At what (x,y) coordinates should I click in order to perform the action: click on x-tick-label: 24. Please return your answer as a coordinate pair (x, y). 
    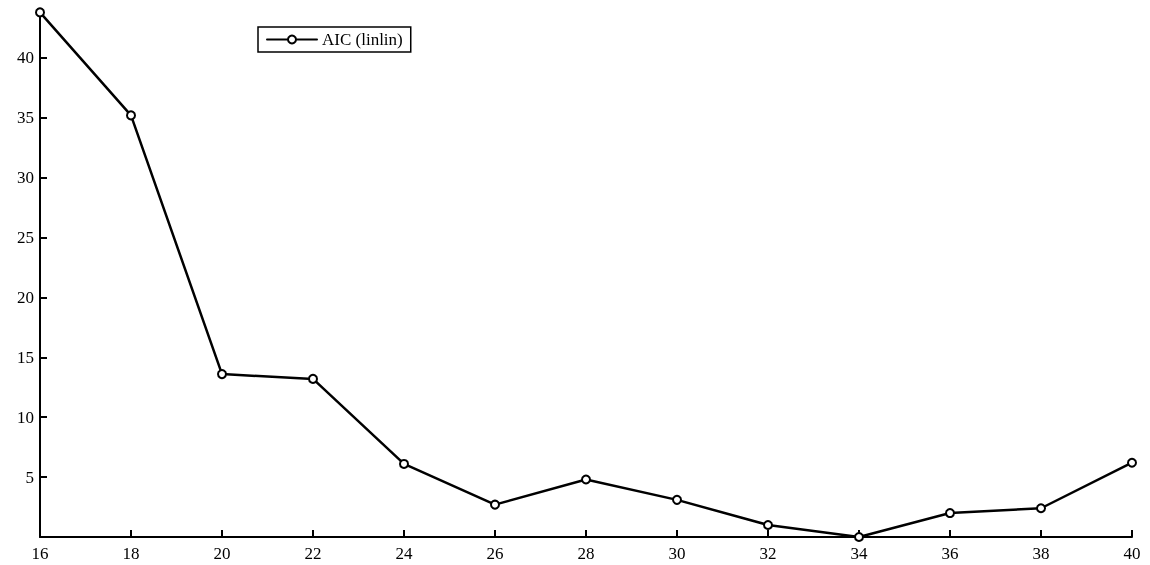
    Looking at the image, I should click on (404, 553).